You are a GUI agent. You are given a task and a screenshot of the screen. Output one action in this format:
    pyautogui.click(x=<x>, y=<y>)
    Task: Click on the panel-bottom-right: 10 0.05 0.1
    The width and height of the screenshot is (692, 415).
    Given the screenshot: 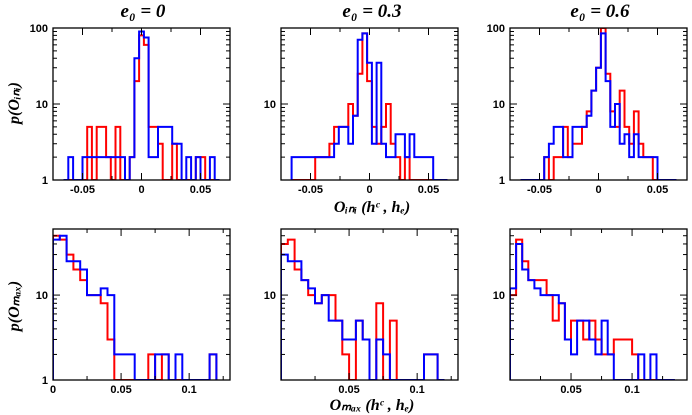 What is the action you would take?
    pyautogui.click(x=590, y=312)
    